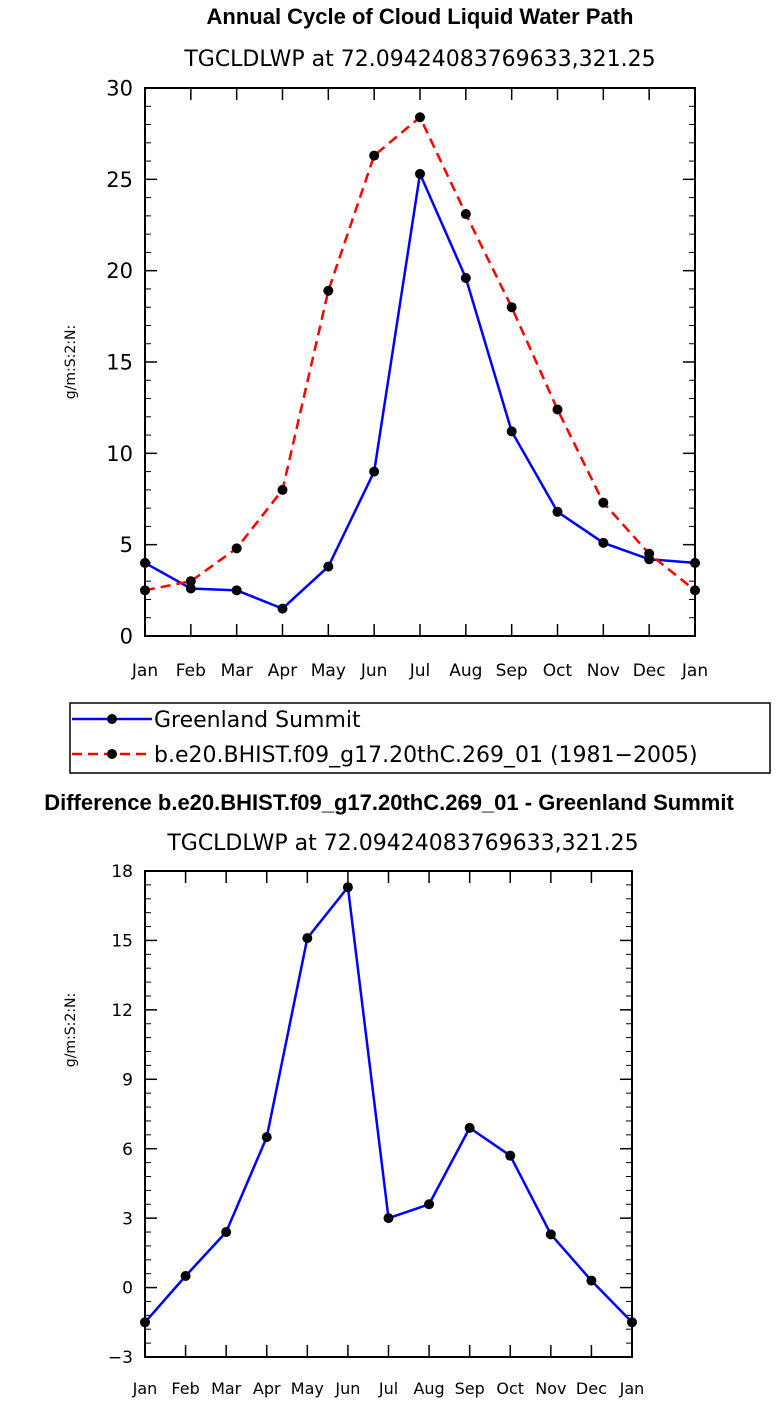 Image resolution: width=778 pixels, height=1404 pixels. What do you see at coordinates (428, 1388) in the screenshot?
I see `chart2-xtick-label: Aug` at bounding box center [428, 1388].